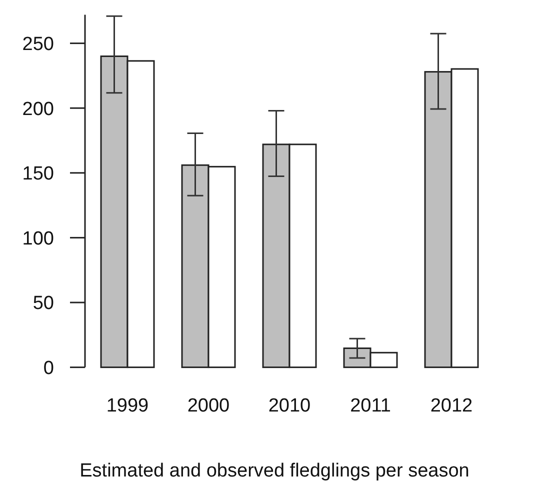 Image resolution: width=549 pixels, height=499 pixels. What do you see at coordinates (38, 109) in the screenshot?
I see `y-tick-label: 200` at bounding box center [38, 109].